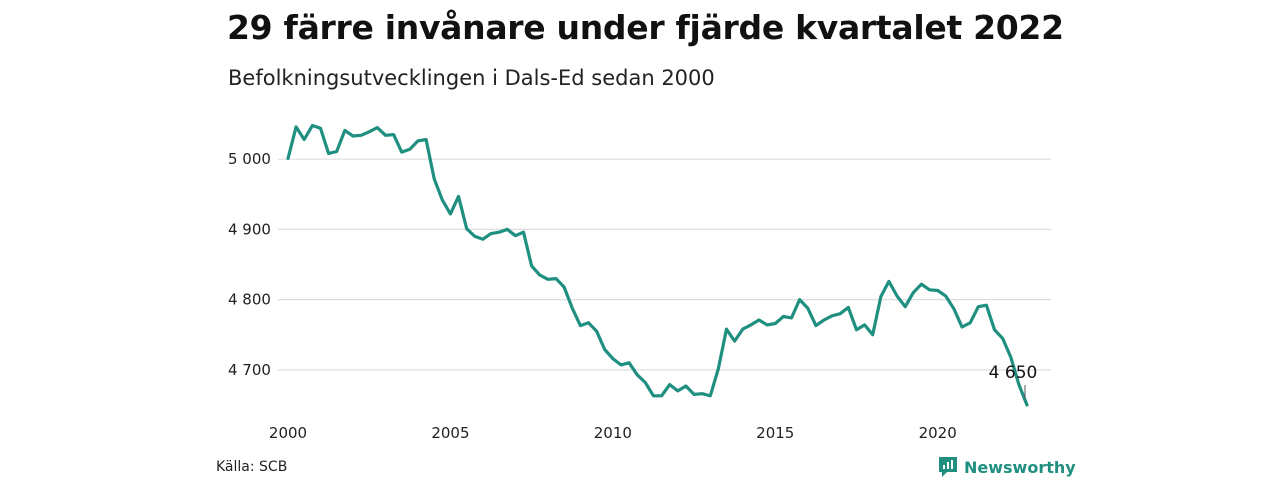 The width and height of the screenshot is (1280, 480). What do you see at coordinates (252, 467) in the screenshot?
I see `source-note: Källa: SCB` at bounding box center [252, 467].